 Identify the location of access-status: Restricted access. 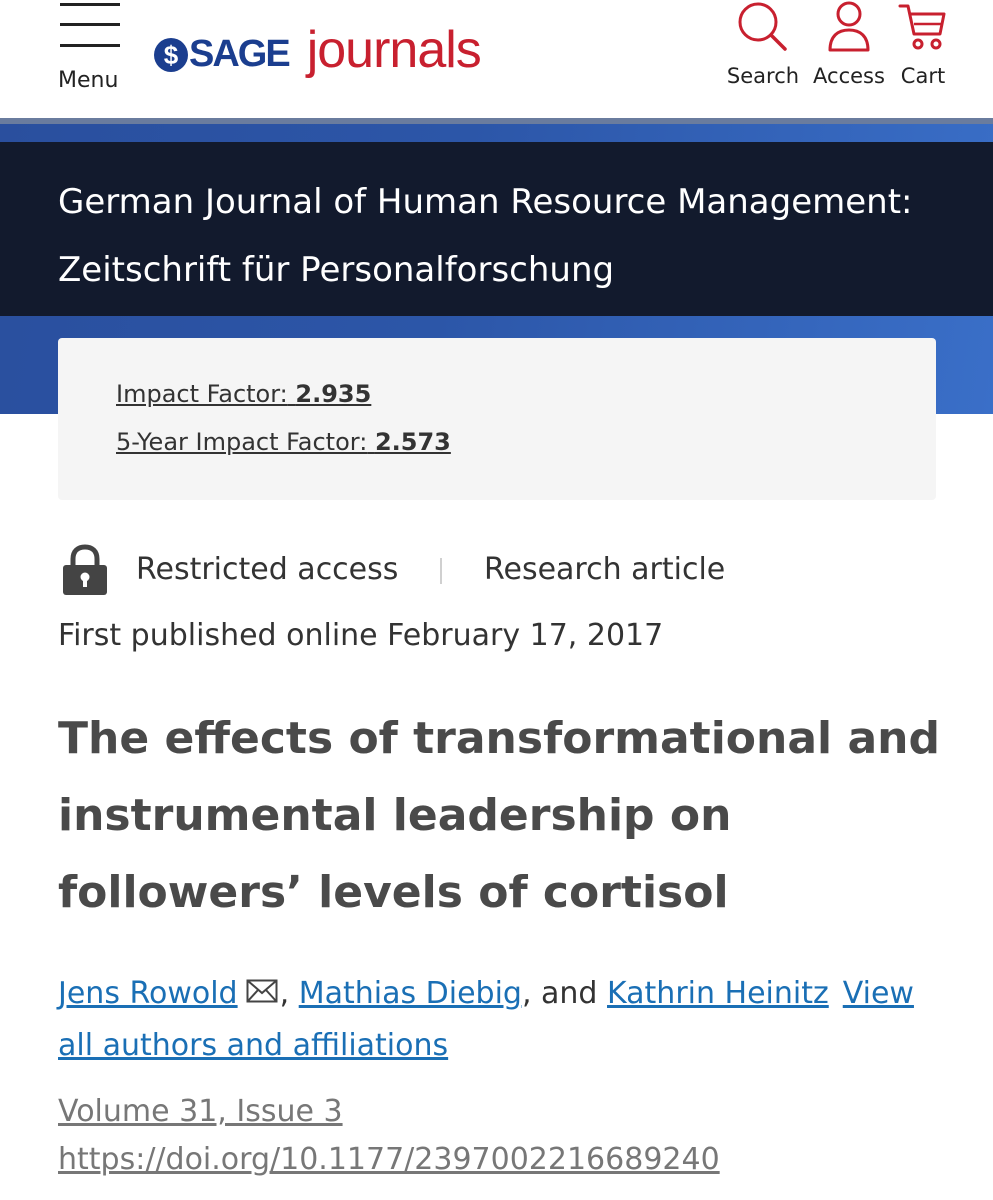
(267, 569).